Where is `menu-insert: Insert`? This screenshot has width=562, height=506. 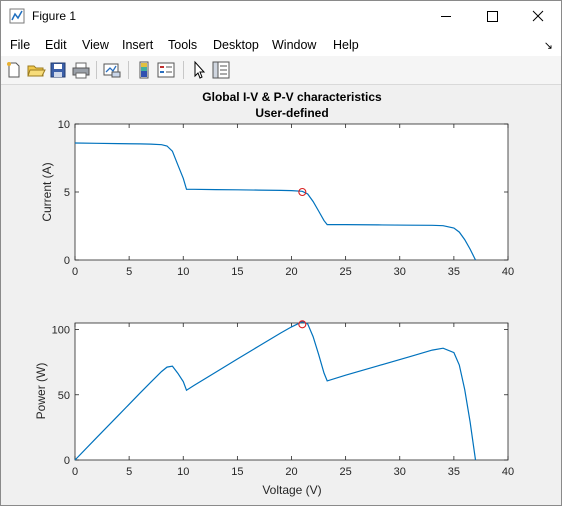
menu-insert: Insert is located at coordinates (138, 45).